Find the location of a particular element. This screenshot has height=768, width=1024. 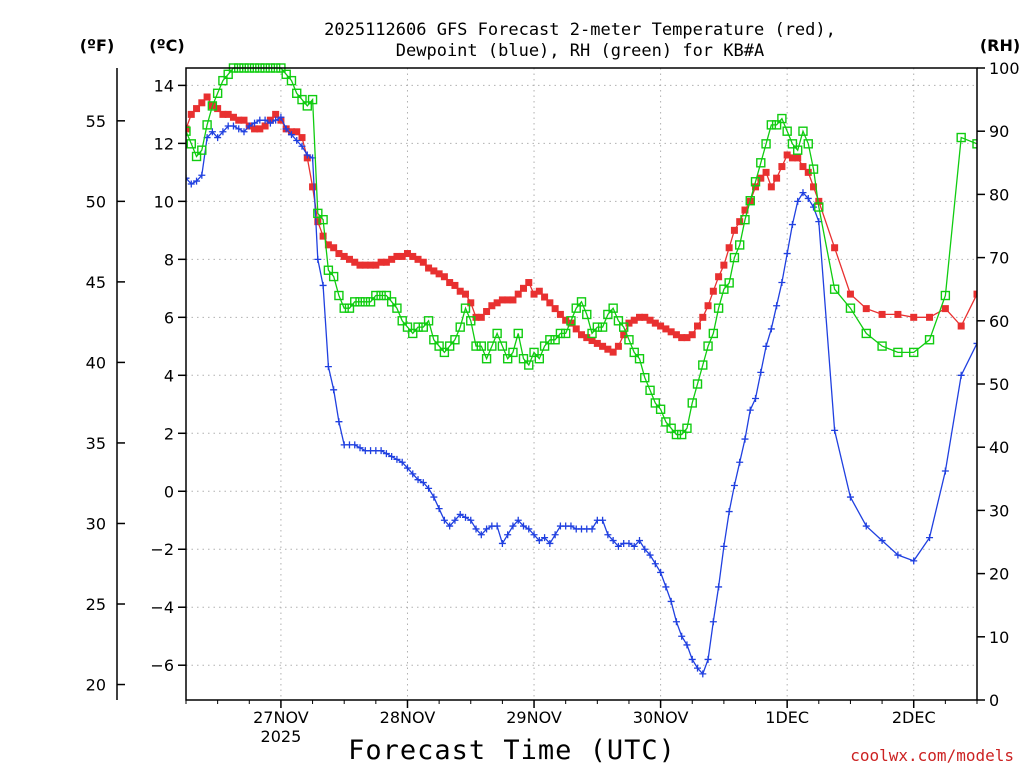

rh-tick-label: 40 is located at coordinates (999, 447).